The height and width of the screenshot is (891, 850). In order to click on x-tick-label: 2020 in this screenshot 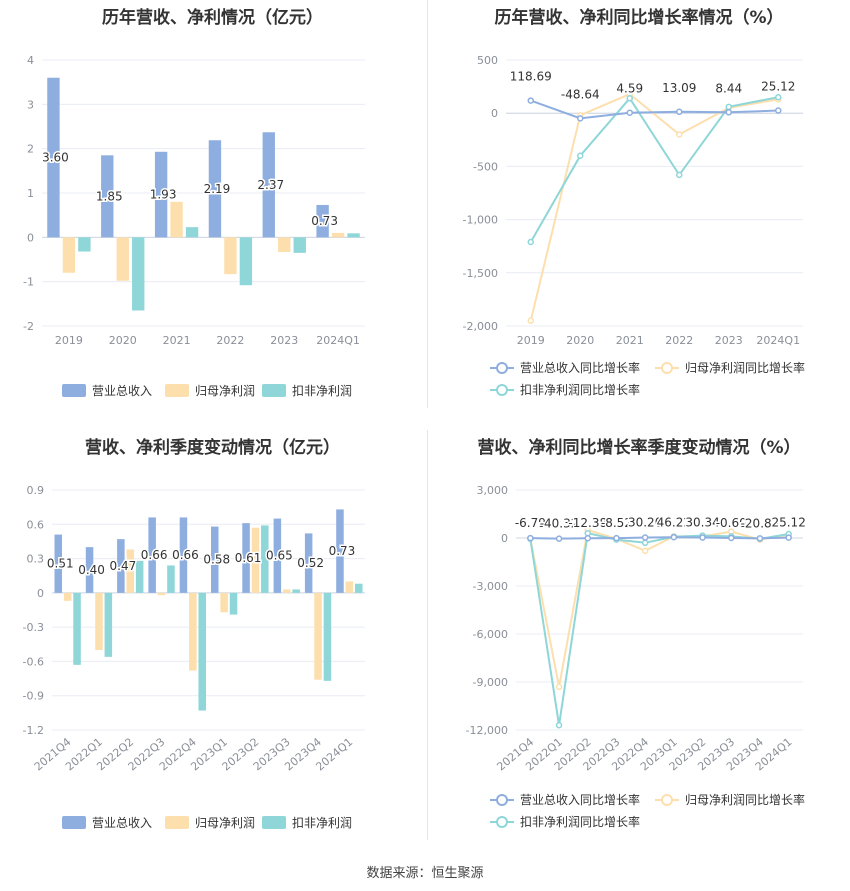, I will do `click(123, 340)`.